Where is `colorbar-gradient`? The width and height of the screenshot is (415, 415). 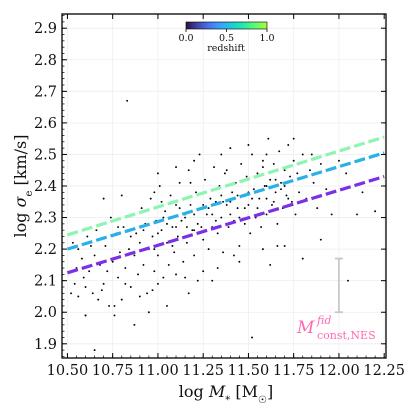 colorbar-gradient is located at coordinates (226, 25).